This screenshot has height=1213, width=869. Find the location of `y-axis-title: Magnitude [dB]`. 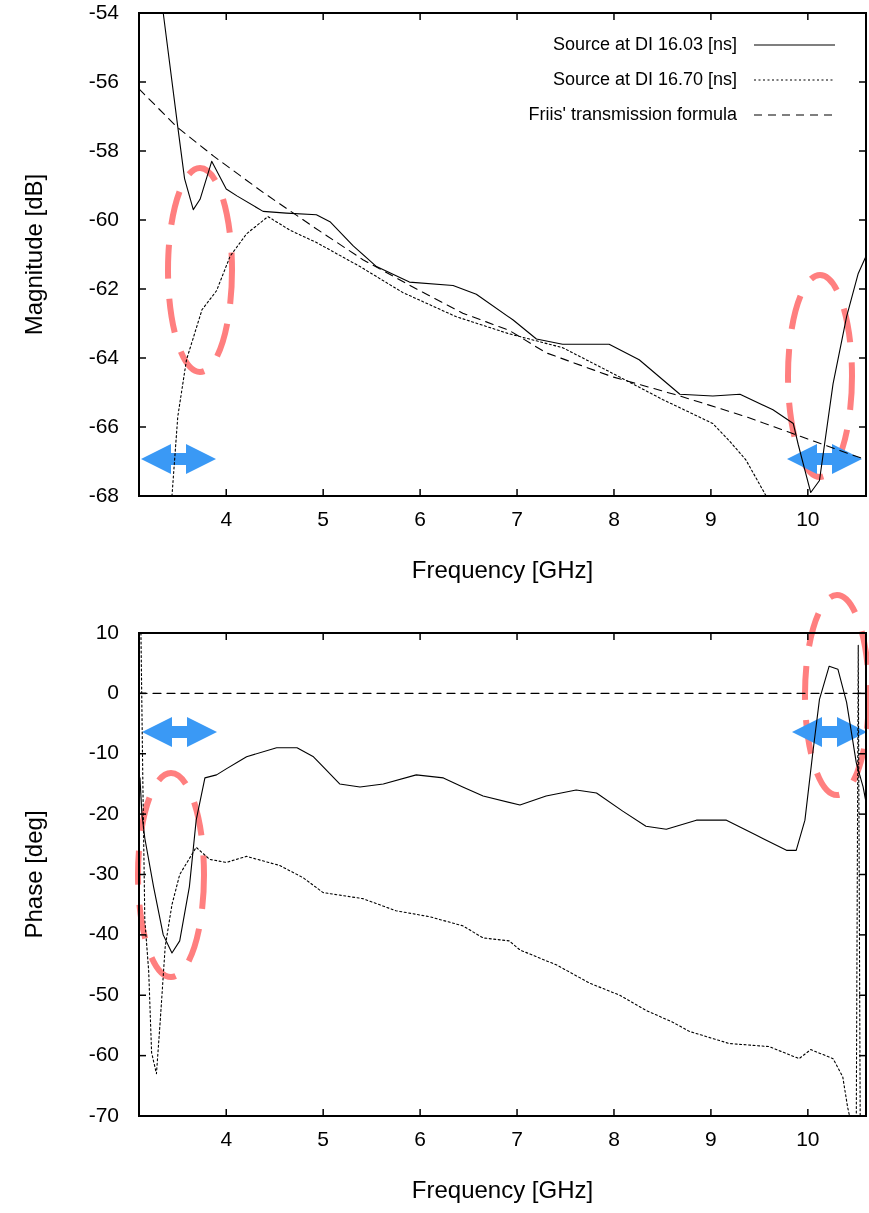

y-axis-title: Magnitude [dB] is located at coordinates (33, 254).